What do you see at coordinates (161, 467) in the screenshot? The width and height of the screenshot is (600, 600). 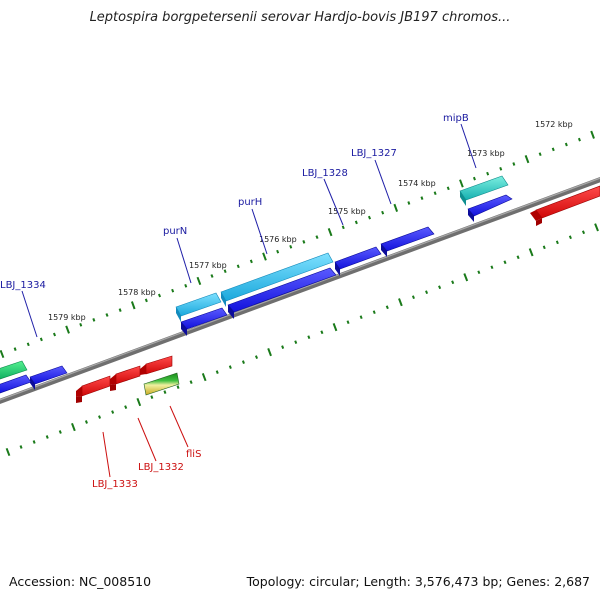 I see `gene-label-lbj1332: LBJ_1332` at bounding box center [161, 467].